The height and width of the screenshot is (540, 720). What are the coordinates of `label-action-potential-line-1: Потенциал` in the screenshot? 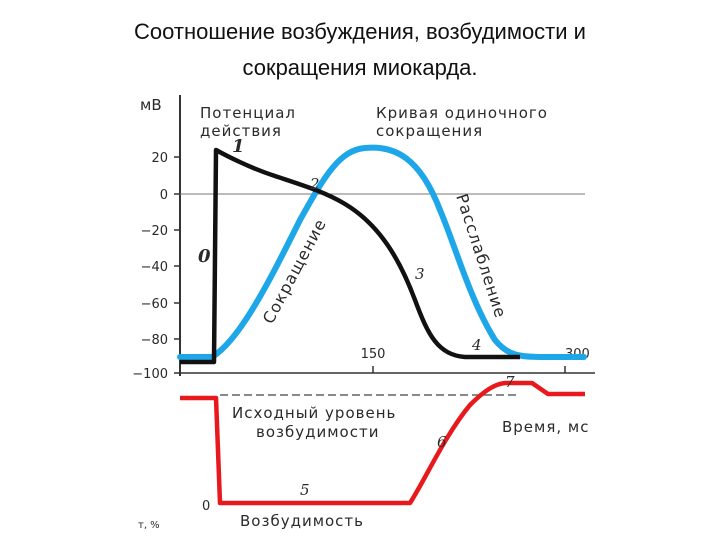 It's located at (248, 113).